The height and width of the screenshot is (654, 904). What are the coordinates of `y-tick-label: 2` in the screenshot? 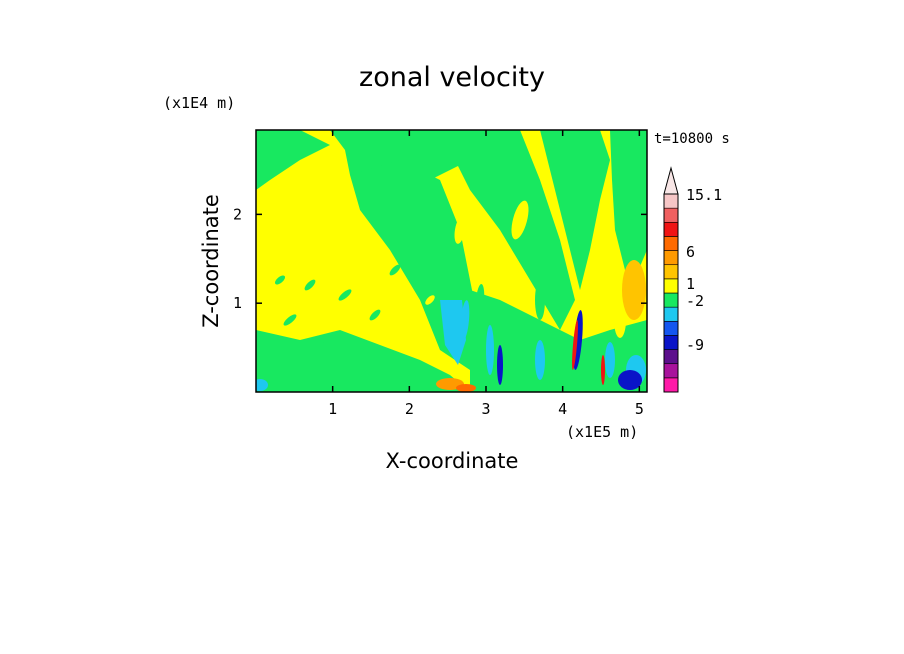 It's located at (237, 214).